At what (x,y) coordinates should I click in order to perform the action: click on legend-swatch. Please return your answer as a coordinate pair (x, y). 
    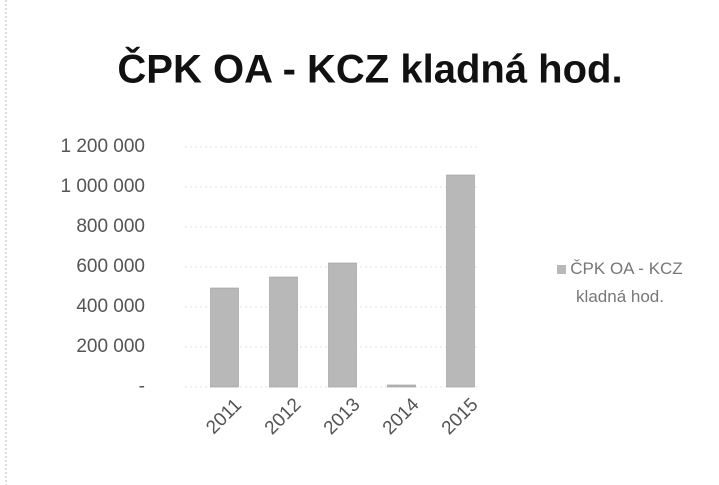
    Looking at the image, I should click on (562, 270).